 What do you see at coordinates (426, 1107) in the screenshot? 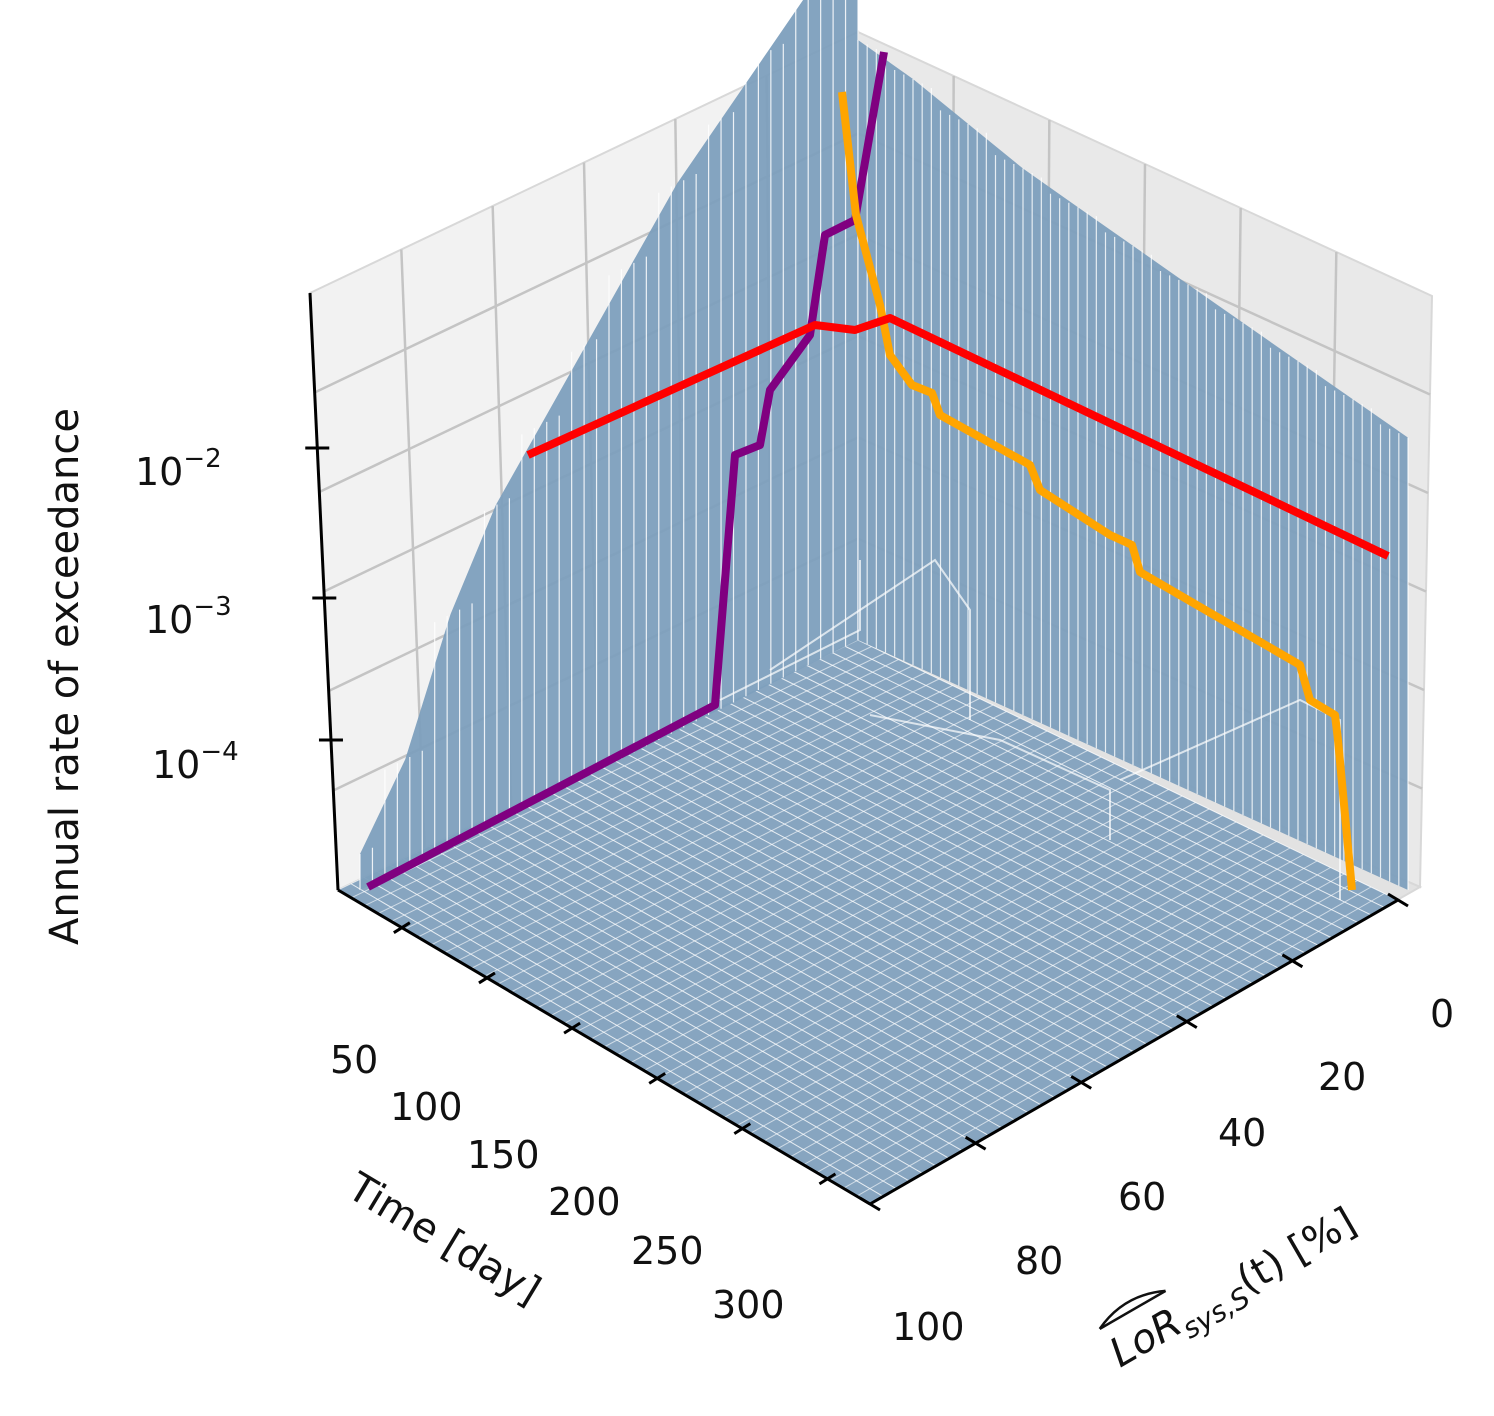
I see `x-tick-label: 100` at bounding box center [426, 1107].